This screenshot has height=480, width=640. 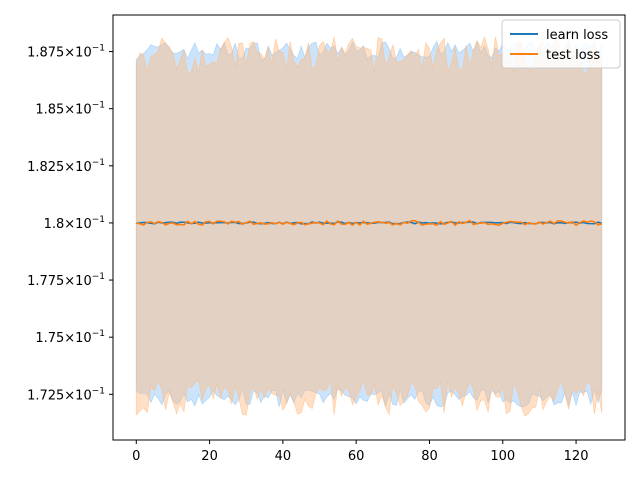 I want to click on y-tick-label: 1.825×10⁻¹, so click(x=66, y=166).